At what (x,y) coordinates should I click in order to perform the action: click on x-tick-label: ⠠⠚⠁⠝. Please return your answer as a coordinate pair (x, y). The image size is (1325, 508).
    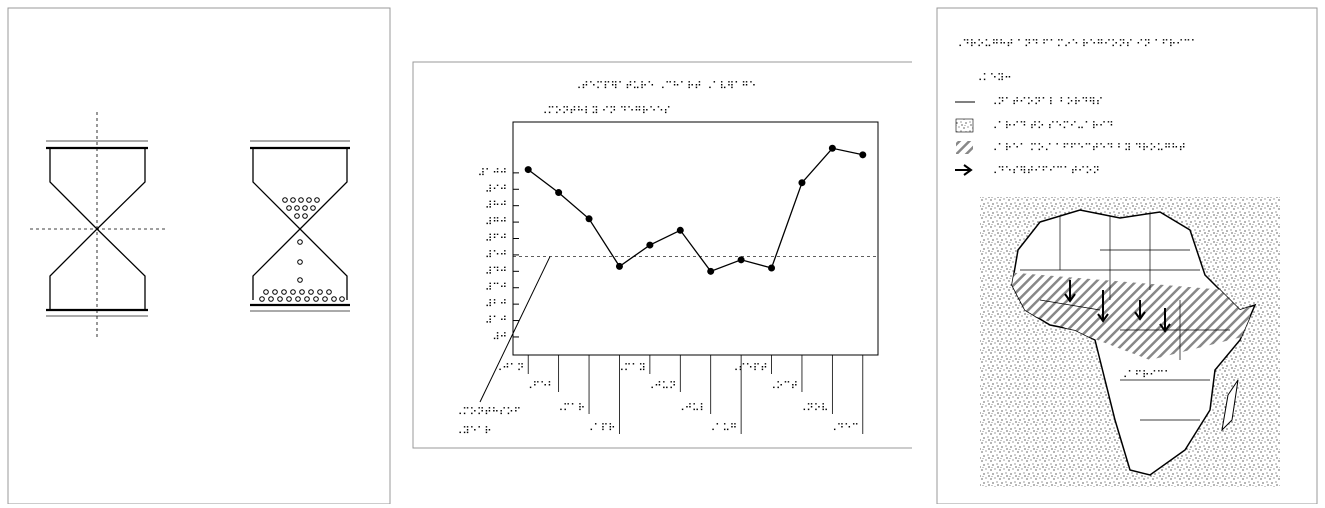
    Looking at the image, I should click on (509, 368).